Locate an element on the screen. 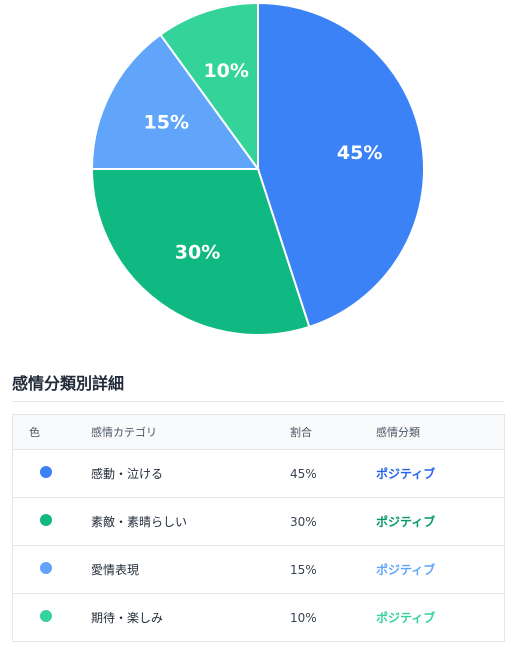  header-classification: 感情分類 is located at coordinates (398, 432).